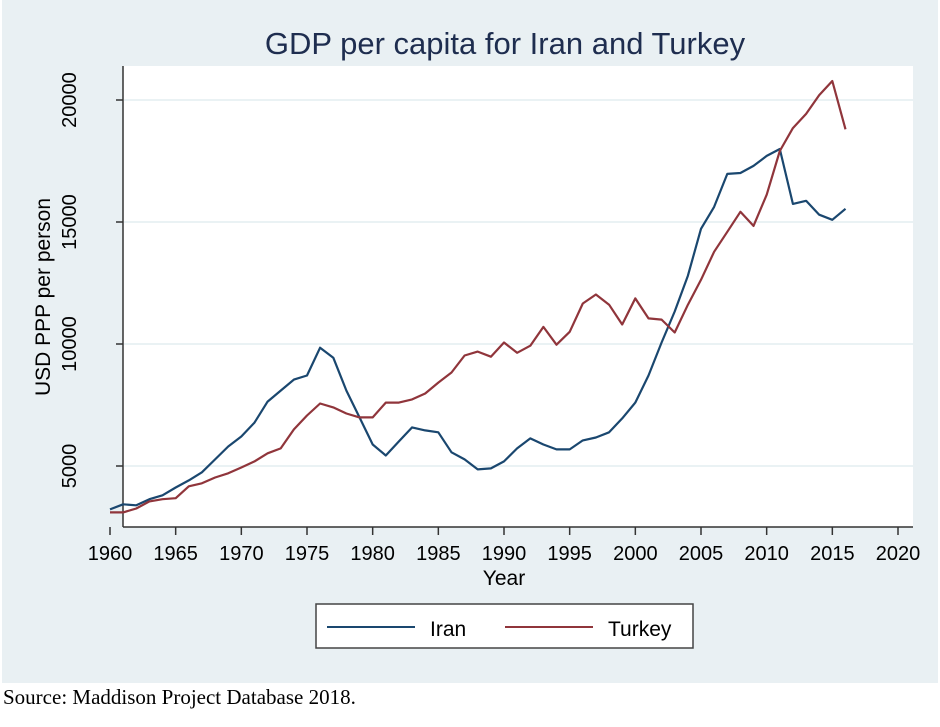  Describe the element at coordinates (701, 554) in the screenshot. I see `x-tick-label: 2005` at that location.